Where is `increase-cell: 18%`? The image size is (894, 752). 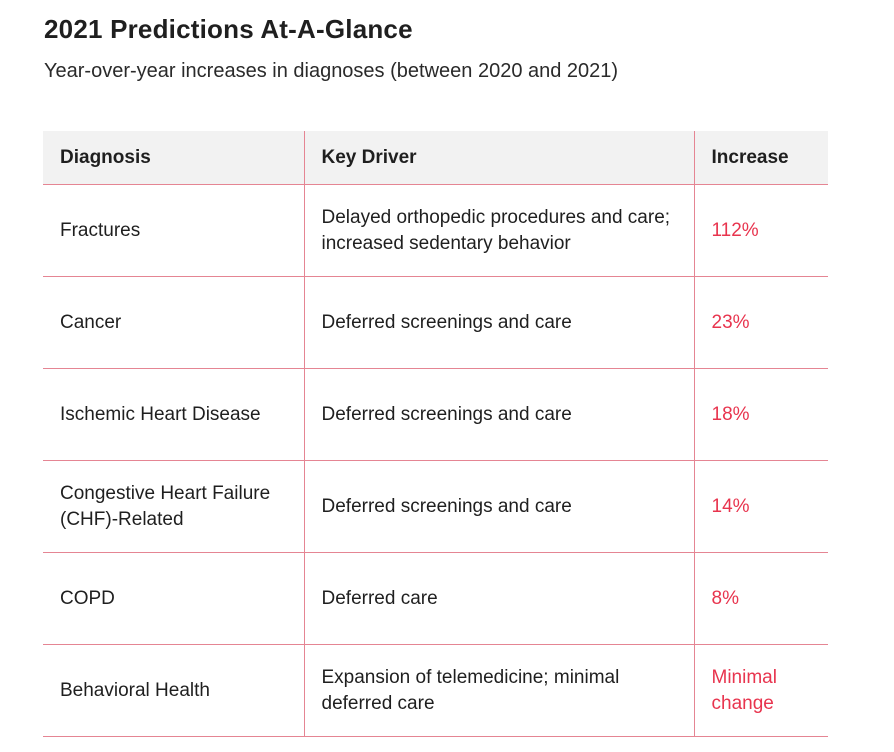
increase-cell: 18% is located at coordinates (760, 414).